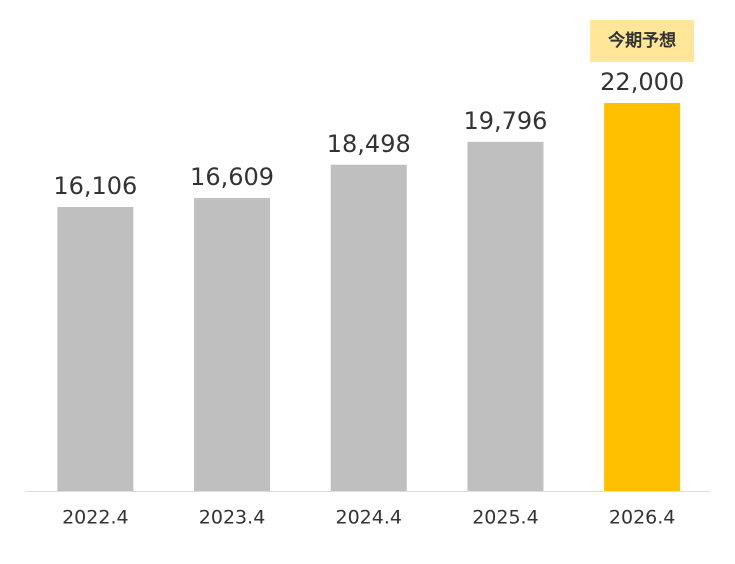 Image resolution: width=735 pixels, height=564 pixels. What do you see at coordinates (95, 518) in the screenshot?
I see `x-tick-label: 2022.4` at bounding box center [95, 518].